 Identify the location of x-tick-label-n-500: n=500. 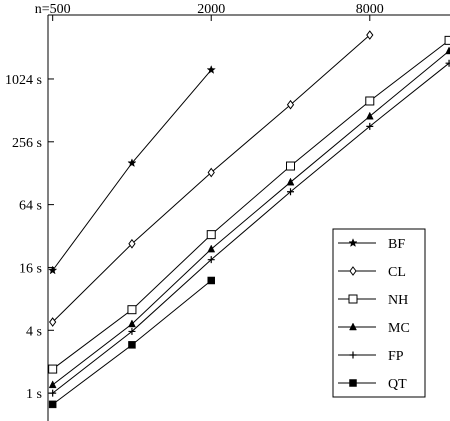
(53, 9).